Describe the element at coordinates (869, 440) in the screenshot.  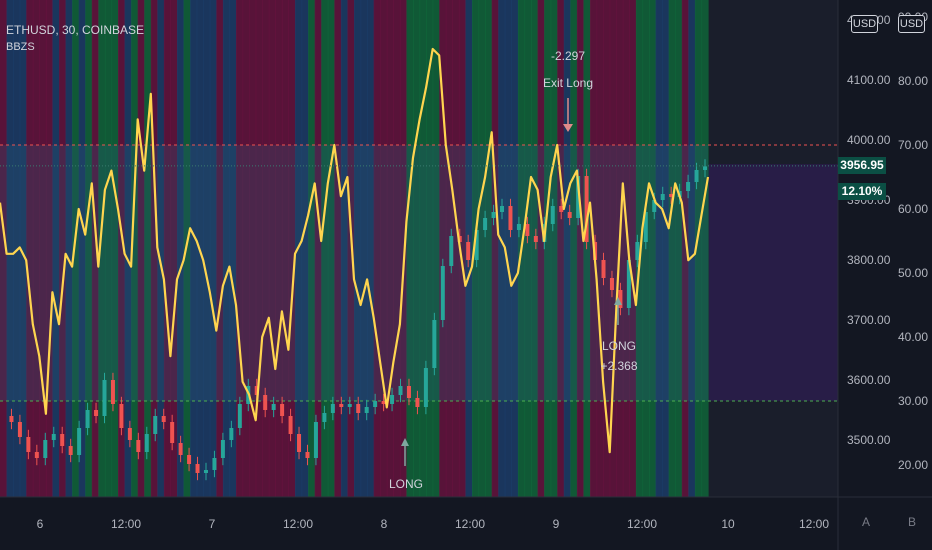
I see `price-tick-label: 3500.00` at that location.